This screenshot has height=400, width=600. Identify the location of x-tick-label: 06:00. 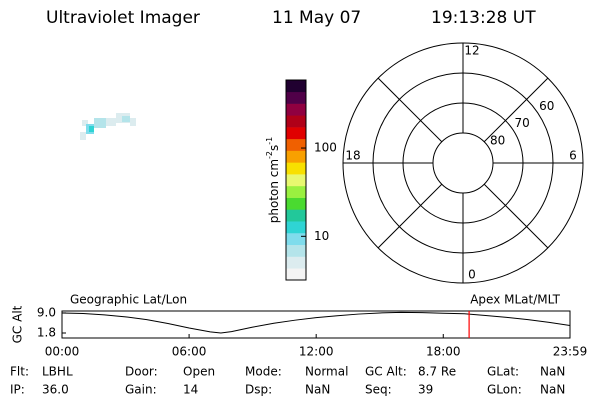
(189, 352).